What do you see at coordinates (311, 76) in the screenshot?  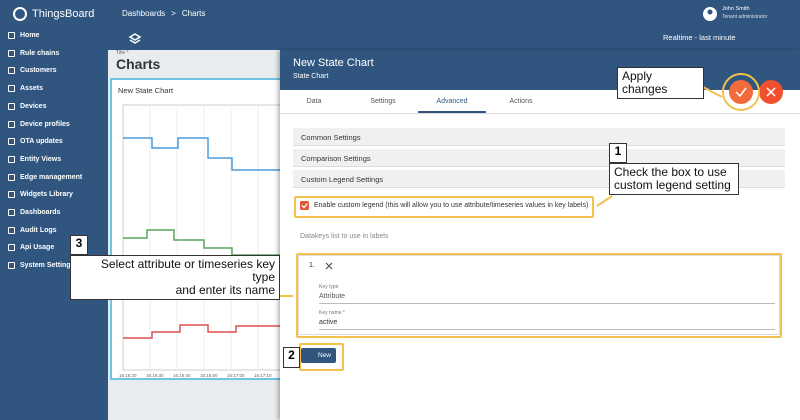 I see `panel-subtitle: State Chart` at bounding box center [311, 76].